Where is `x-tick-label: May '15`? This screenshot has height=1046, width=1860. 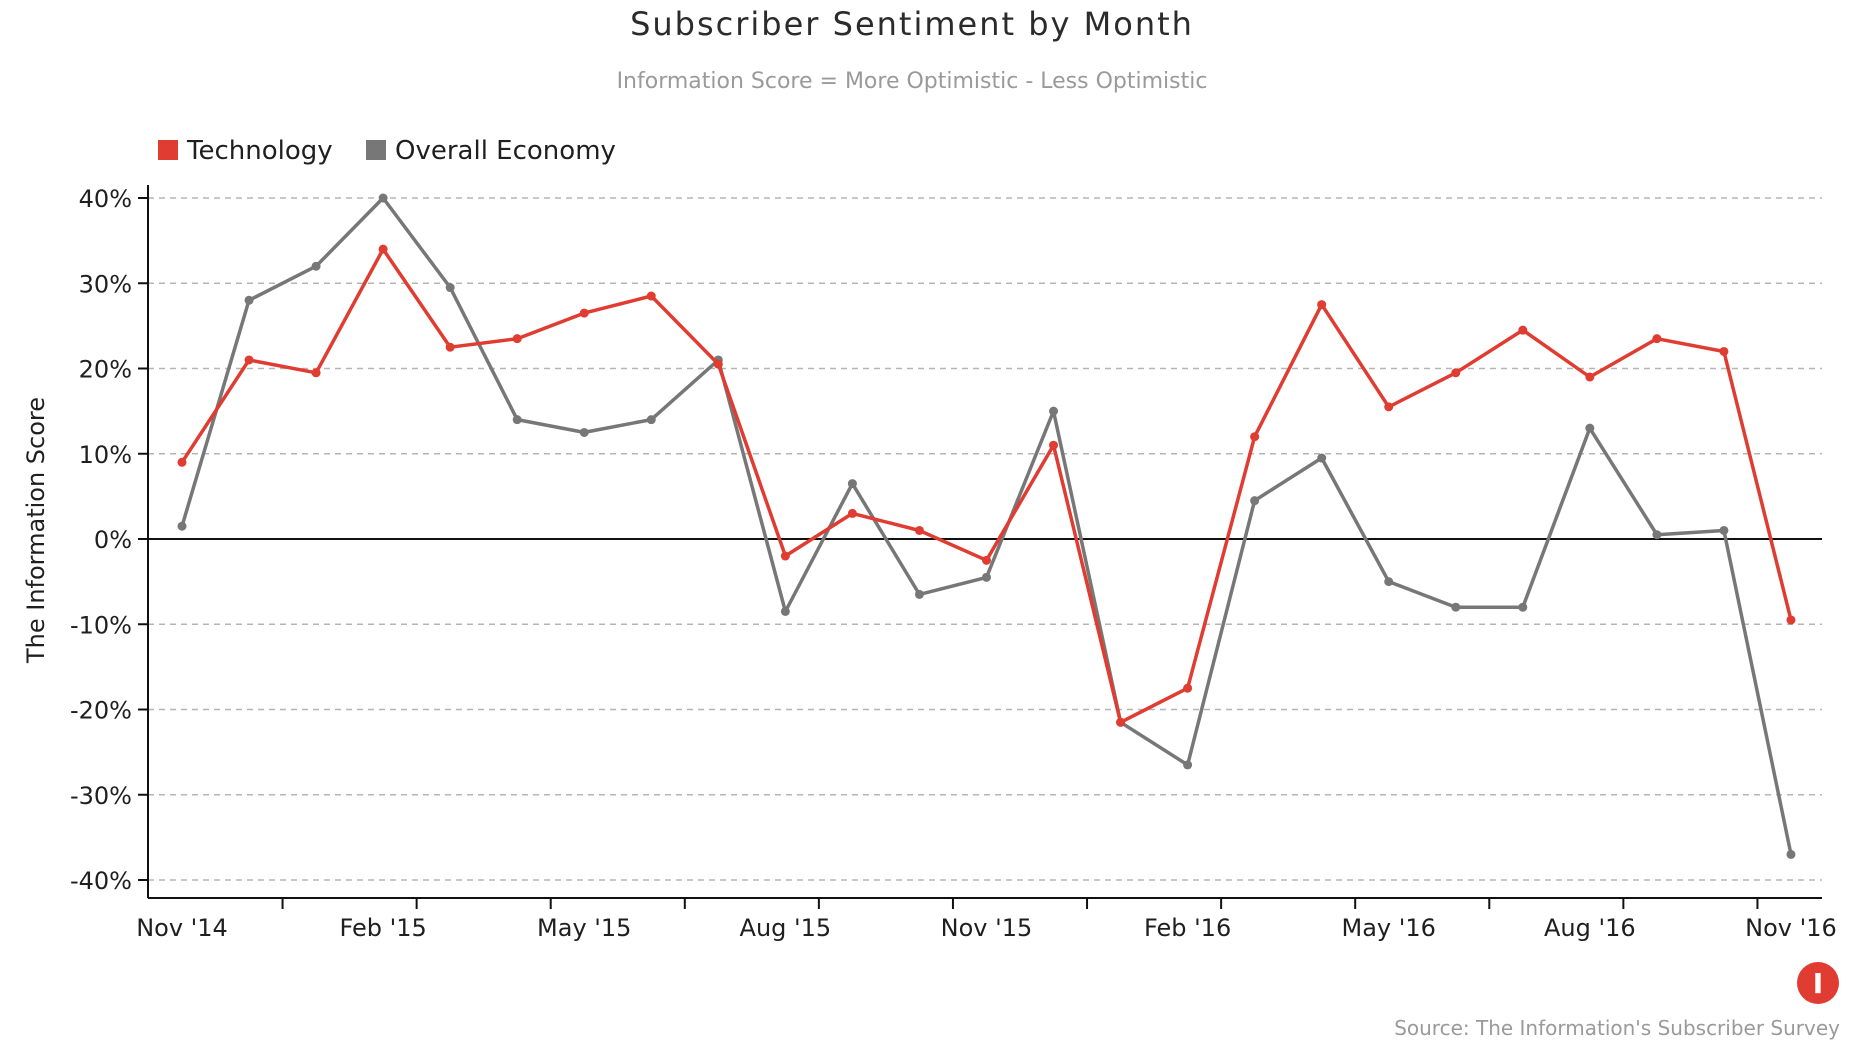 x-tick-label: May '15 is located at coordinates (584, 928).